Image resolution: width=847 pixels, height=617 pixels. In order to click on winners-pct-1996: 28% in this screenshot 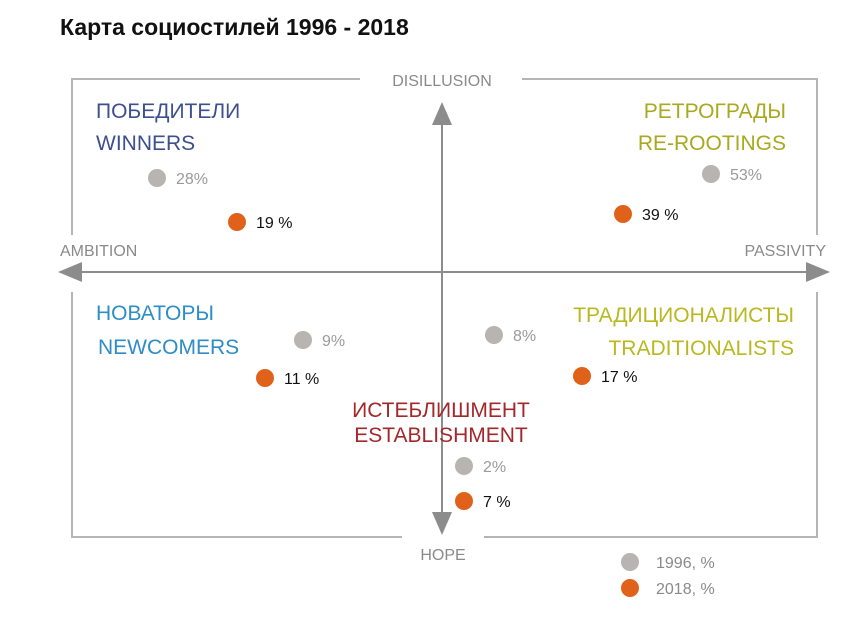, I will do `click(192, 179)`.